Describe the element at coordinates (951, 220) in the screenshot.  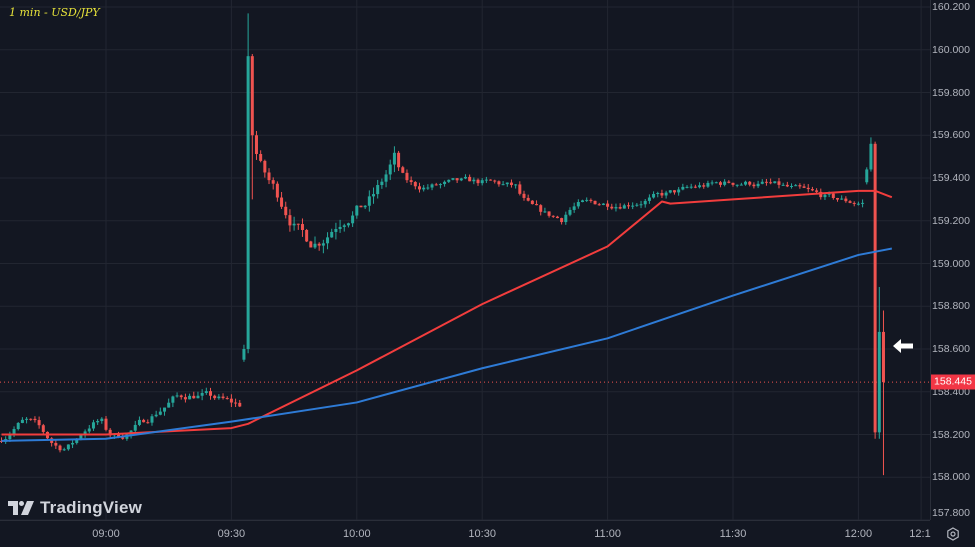
I see `price-tick-label: 159.200` at that location.